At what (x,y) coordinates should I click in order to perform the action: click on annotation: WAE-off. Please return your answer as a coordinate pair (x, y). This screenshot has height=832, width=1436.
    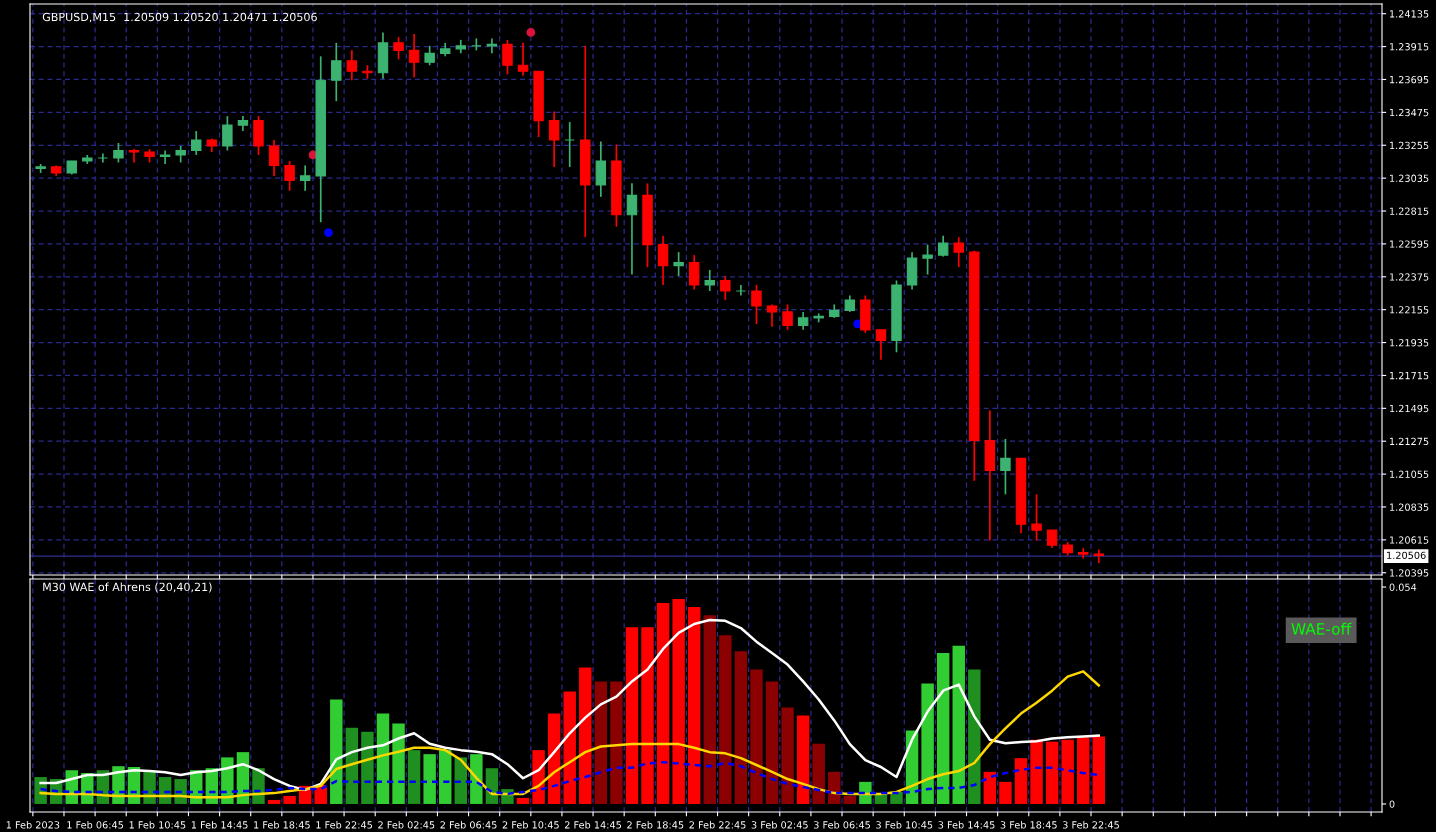
    Looking at the image, I should click on (1321, 628).